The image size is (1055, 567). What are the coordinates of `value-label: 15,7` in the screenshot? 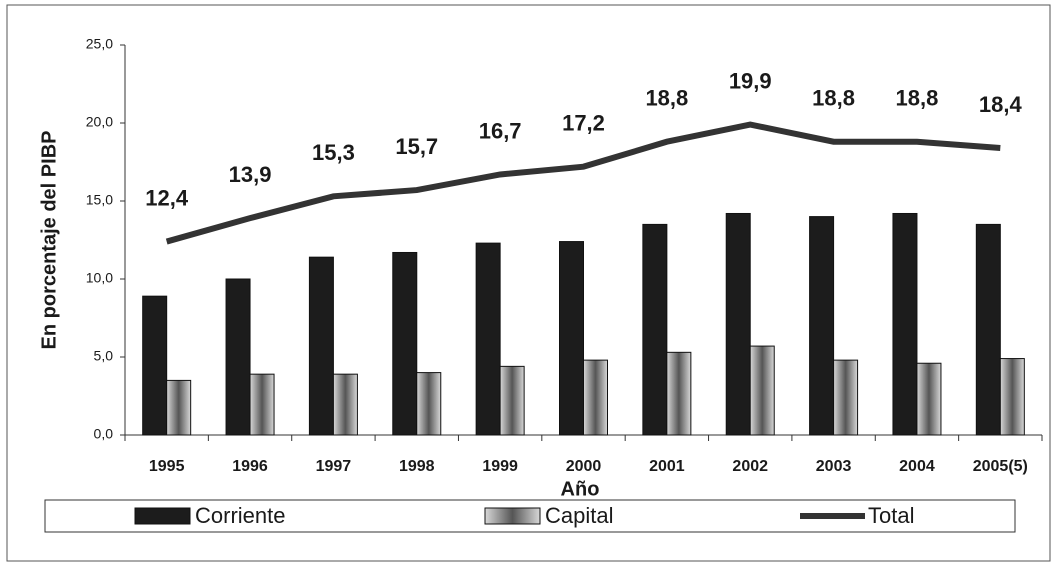 It's located at (416, 146).